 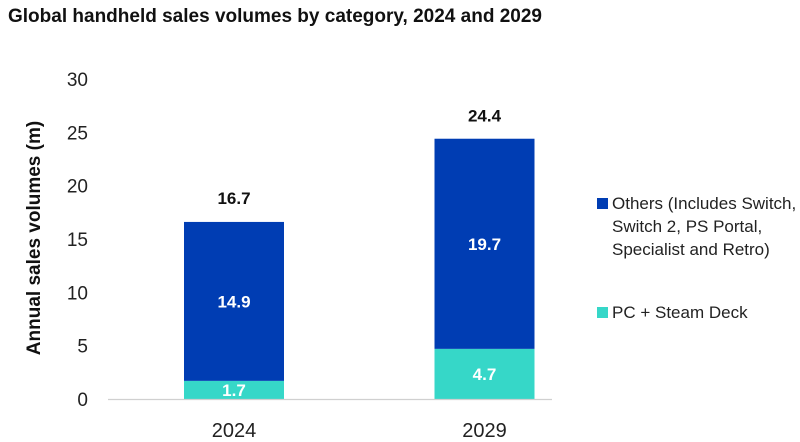 I want to click on legend-swatch-pc-steam-deck, so click(x=602, y=312).